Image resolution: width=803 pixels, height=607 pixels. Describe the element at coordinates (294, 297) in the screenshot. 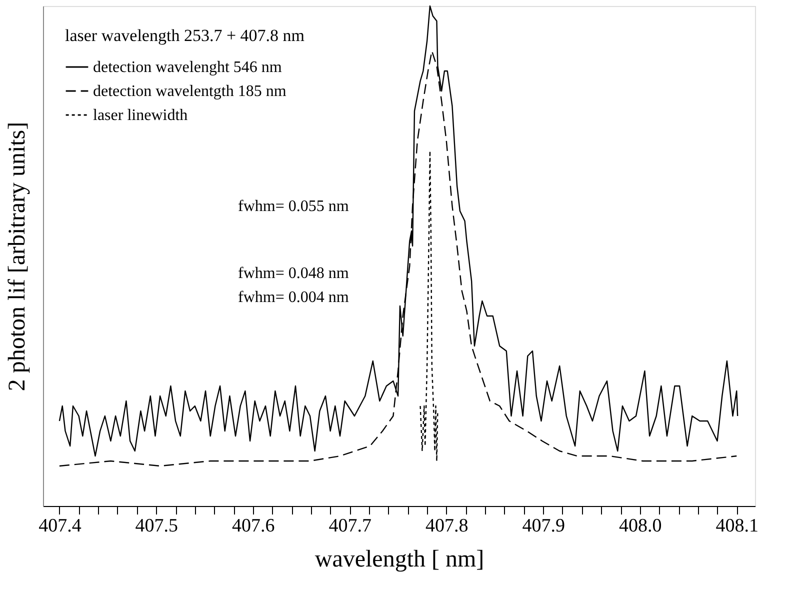

I see `annotation: fwhm= 0.004 nm` at that location.